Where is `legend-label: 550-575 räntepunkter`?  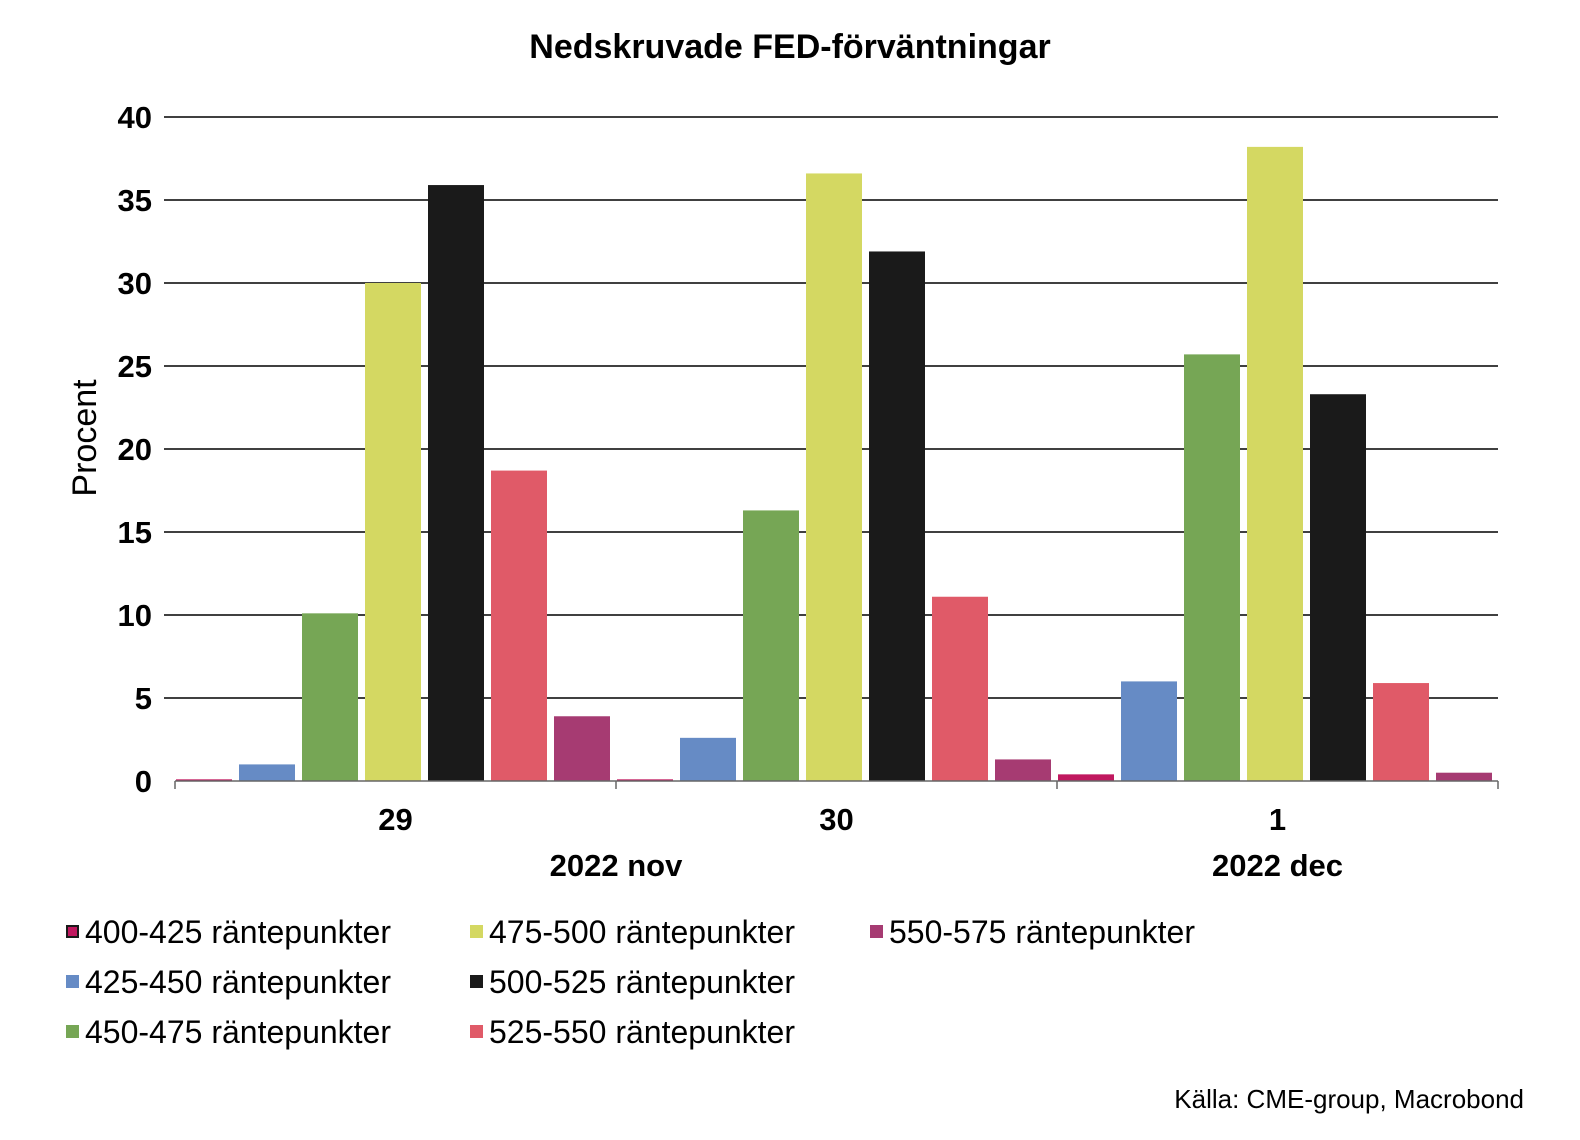
legend-label: 550-575 räntepunkter is located at coordinates (1042, 932).